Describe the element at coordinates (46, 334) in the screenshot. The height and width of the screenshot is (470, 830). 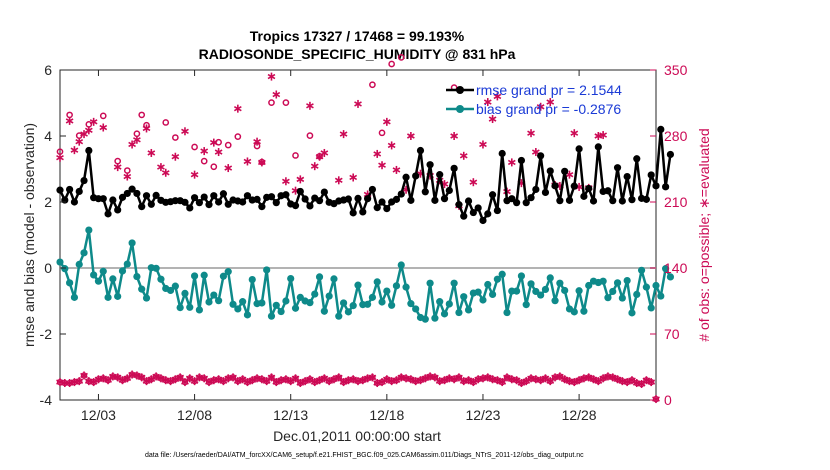
I see `y-tick-label: -2` at that location.